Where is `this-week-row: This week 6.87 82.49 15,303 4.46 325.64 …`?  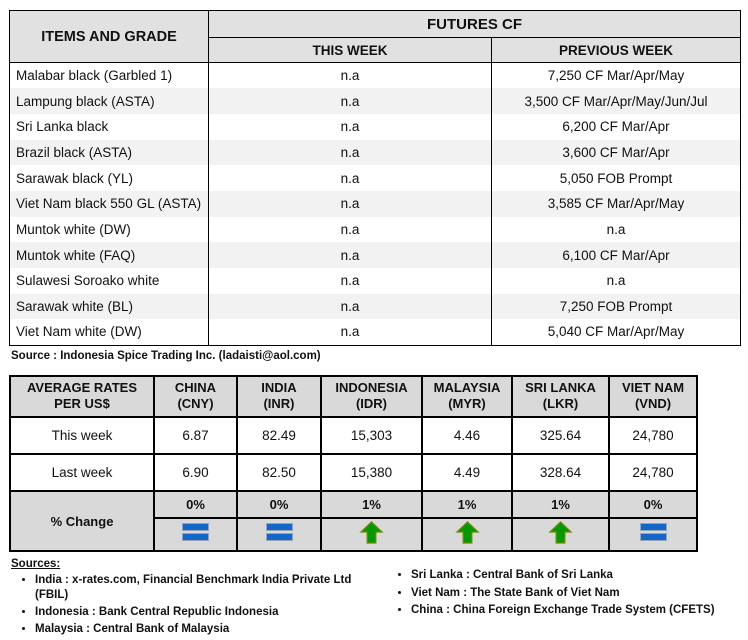 this-week-row: This week 6.87 82.49 15,303 4.46 325.64 … is located at coordinates (353, 436).